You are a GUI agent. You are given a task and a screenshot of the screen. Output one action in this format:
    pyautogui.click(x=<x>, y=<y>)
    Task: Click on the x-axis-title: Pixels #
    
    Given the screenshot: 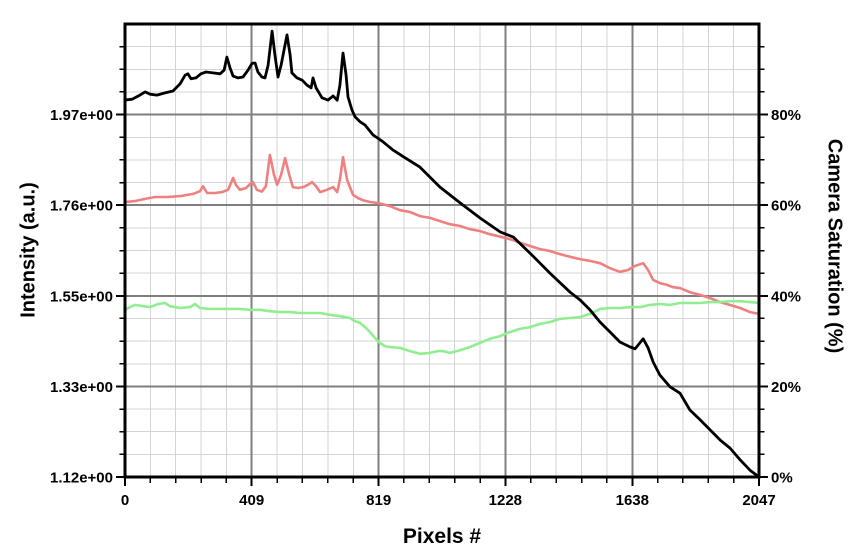 What is the action you would take?
    pyautogui.click(x=442, y=536)
    